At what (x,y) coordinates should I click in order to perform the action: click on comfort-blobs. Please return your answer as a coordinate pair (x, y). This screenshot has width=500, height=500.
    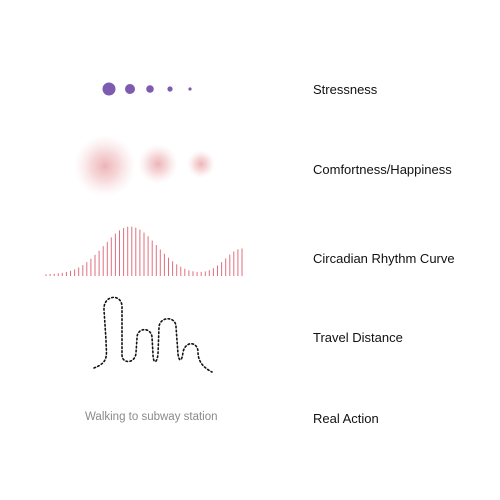
    Looking at the image, I should click on (144, 166).